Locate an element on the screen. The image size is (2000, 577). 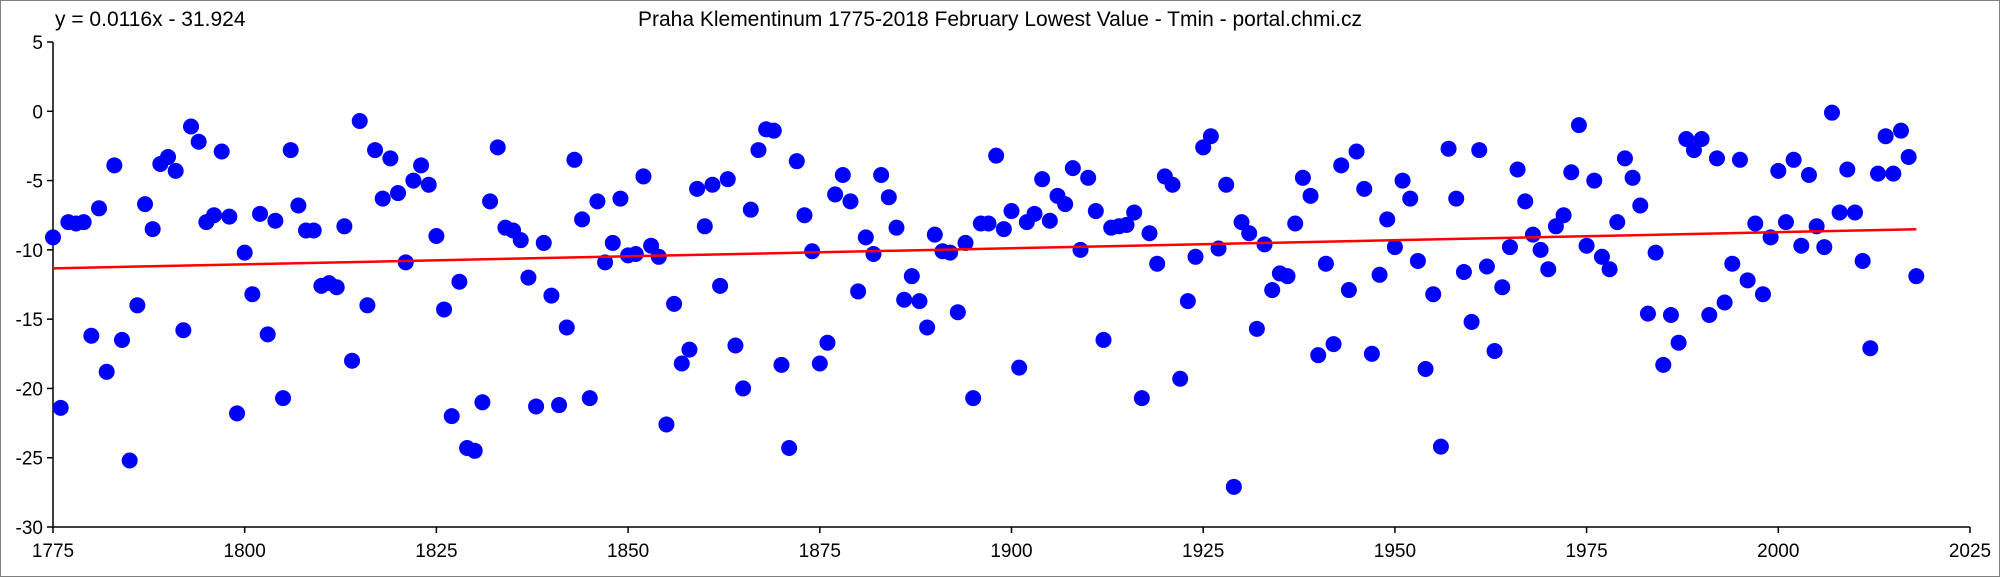
y-tick-label: -30 is located at coordinates (29, 528).